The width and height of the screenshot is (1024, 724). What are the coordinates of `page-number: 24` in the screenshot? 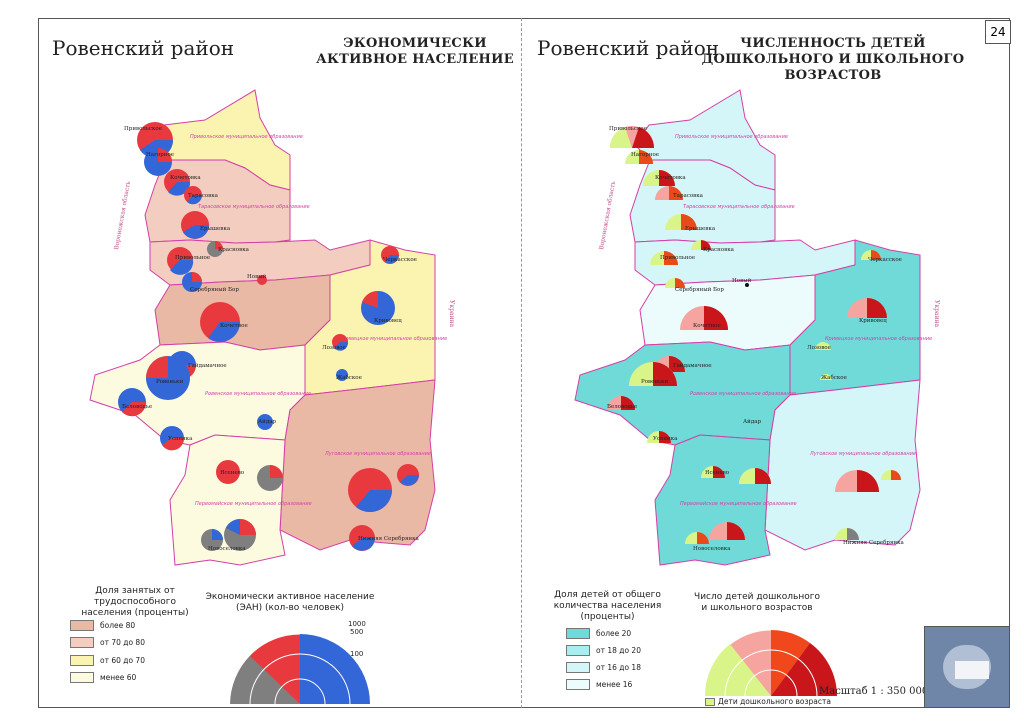 It's located at (998, 32).